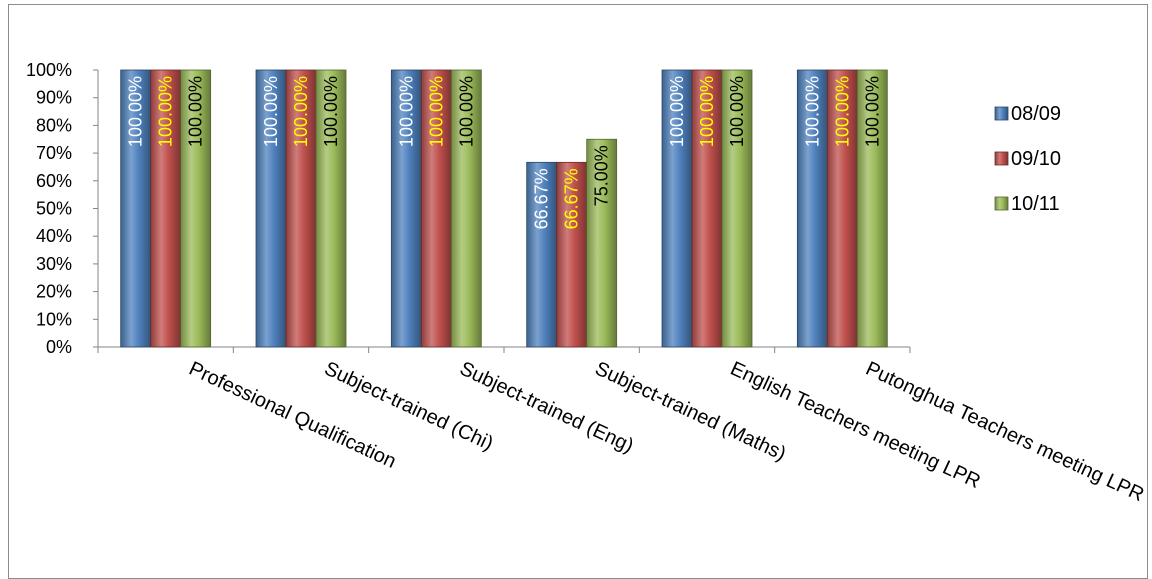  I want to click on y-tick-label: 40%, so click(54, 236).